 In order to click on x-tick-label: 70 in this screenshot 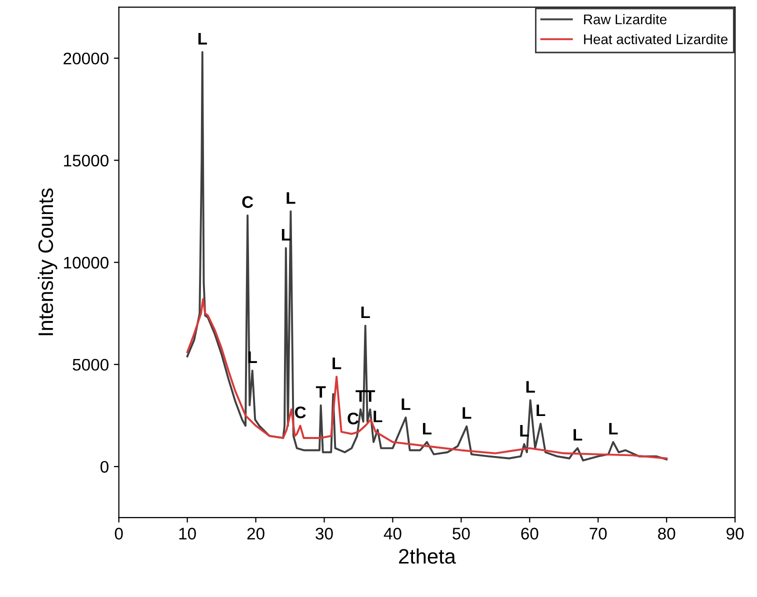, I will do `click(598, 534)`.